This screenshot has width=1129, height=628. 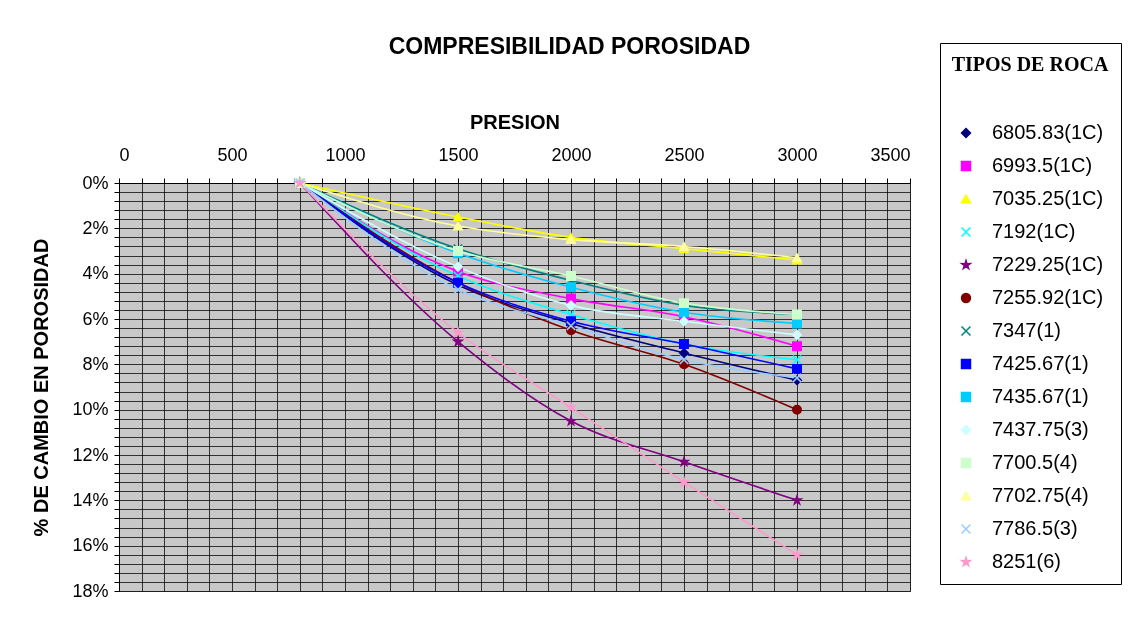 I want to click on y-tick-label: 10%, so click(x=90, y=409).